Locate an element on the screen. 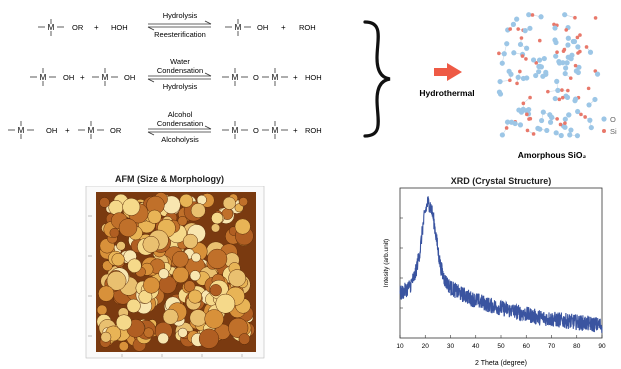 Image resolution: width=621 pixels, height=369 pixels. afm-image is located at coordinates (175, 272).